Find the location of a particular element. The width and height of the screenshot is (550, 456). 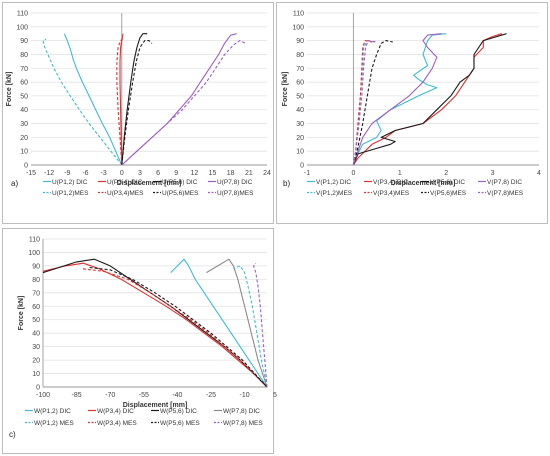

legend-label: V(P3,4) DIC is located at coordinates (390, 182).